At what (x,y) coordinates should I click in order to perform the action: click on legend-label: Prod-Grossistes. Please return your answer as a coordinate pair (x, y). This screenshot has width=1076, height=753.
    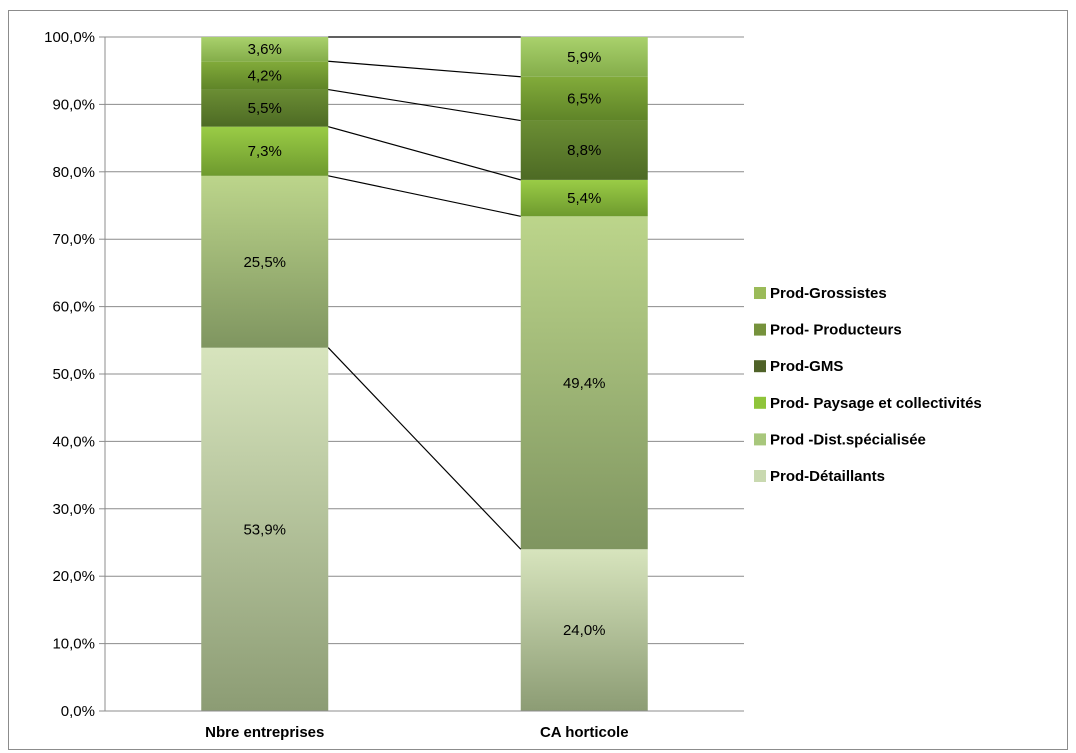
    Looking at the image, I should click on (828, 293).